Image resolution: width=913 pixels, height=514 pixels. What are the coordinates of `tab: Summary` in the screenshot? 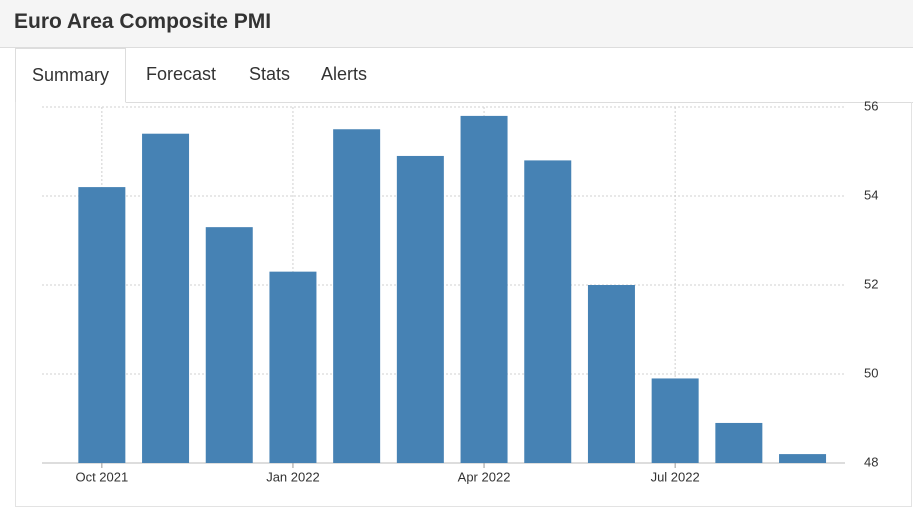 It's located at (71, 75).